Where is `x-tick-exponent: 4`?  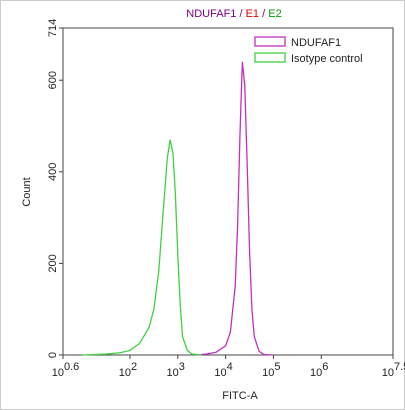
x-tick-exponent: 4 is located at coordinates (230, 367).